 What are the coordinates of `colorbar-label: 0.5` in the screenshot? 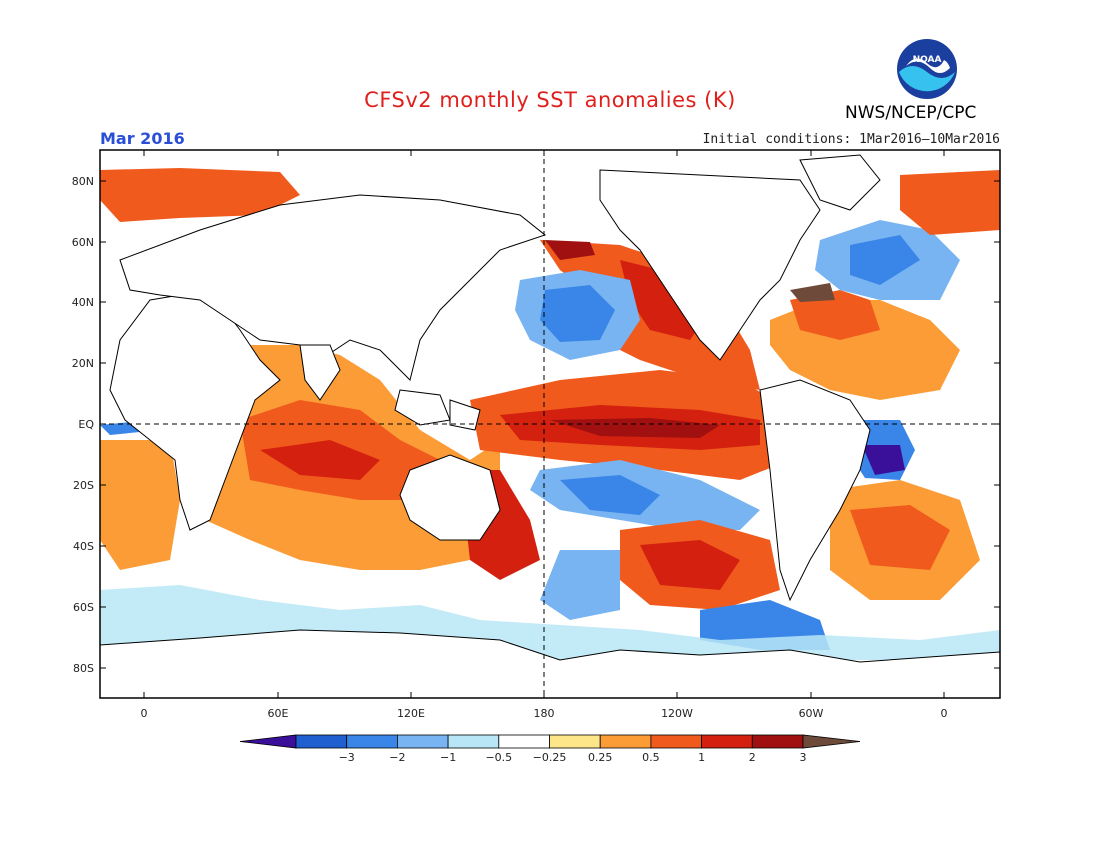 It's located at (651, 757).